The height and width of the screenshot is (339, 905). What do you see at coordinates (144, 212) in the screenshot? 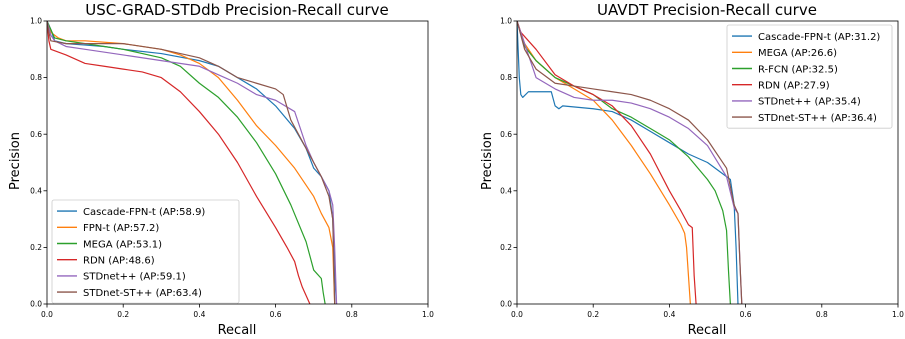
I see `legend-label: Cascade-FPN-t (AP:58.9)` at bounding box center [144, 212].